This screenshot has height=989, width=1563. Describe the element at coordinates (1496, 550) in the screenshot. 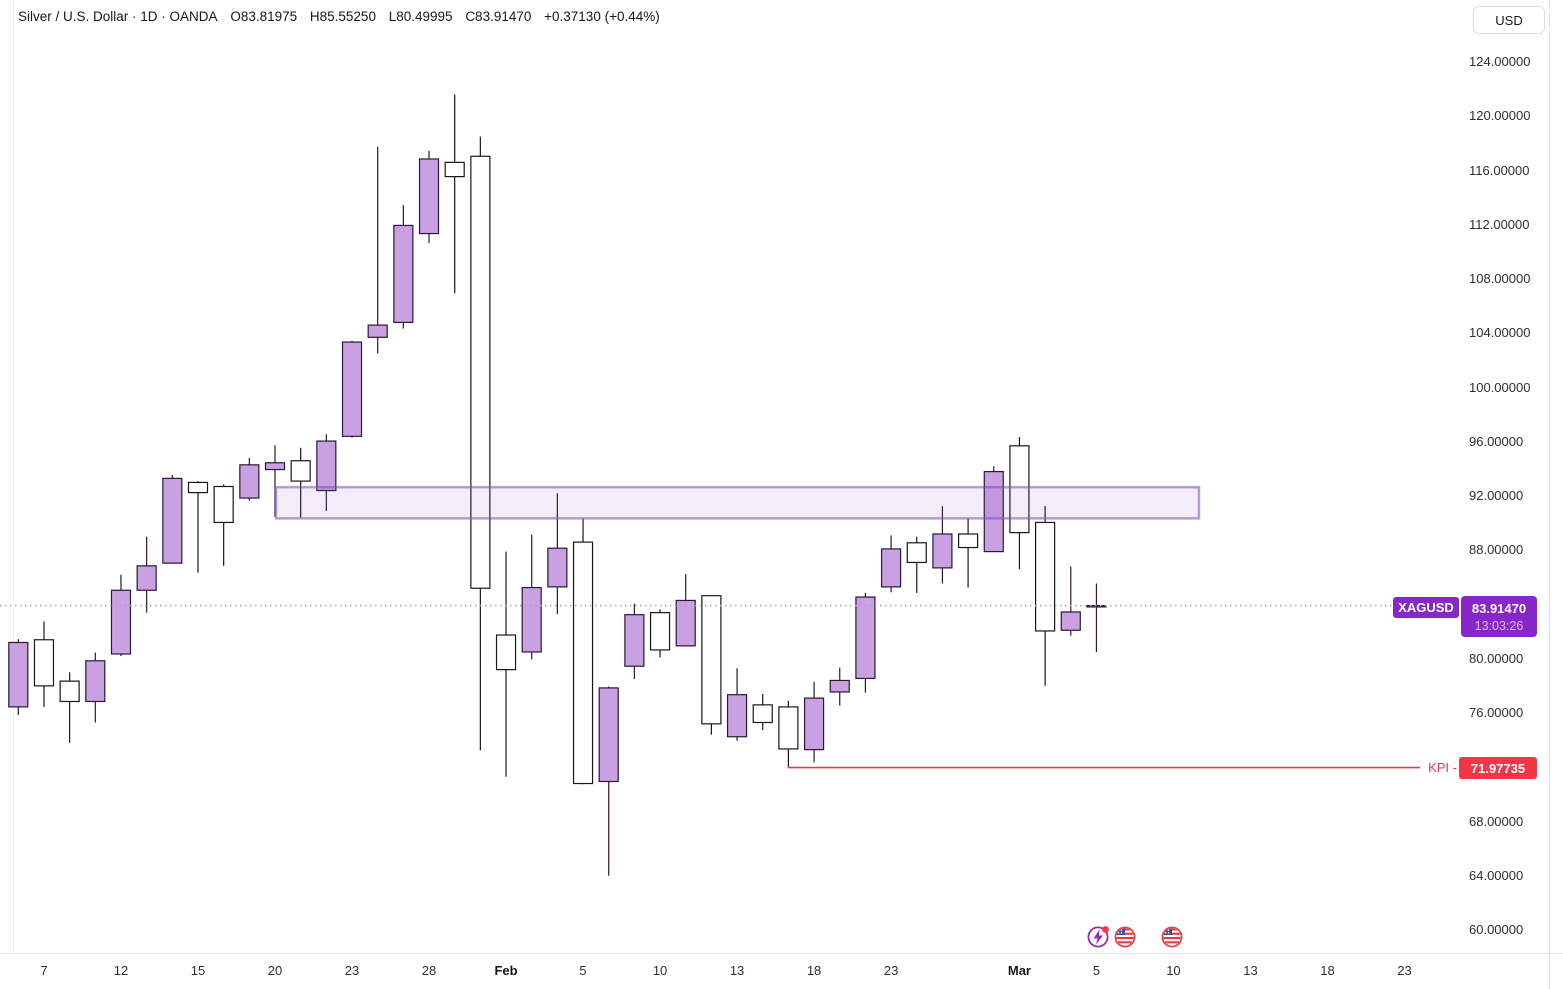

I see `price-axis-label: 88.00000` at that location.